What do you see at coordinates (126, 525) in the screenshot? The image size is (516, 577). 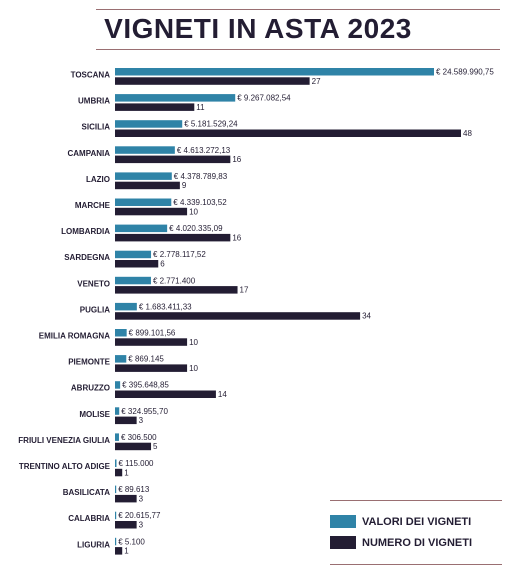 I see `count-bar-calabria` at bounding box center [126, 525].